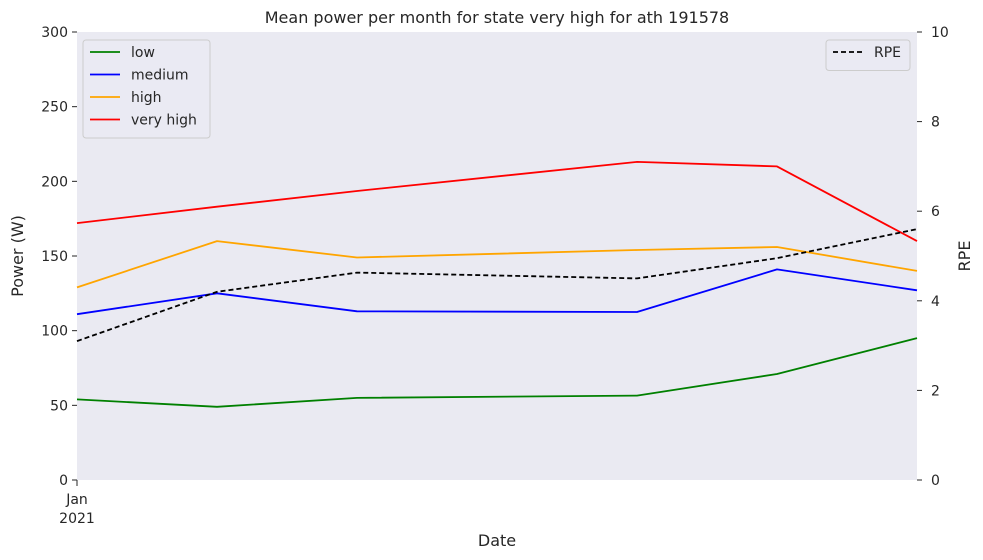 The width and height of the screenshot is (983, 560). What do you see at coordinates (964, 256) in the screenshot?
I see `y2-axis-label: RPE` at bounding box center [964, 256].